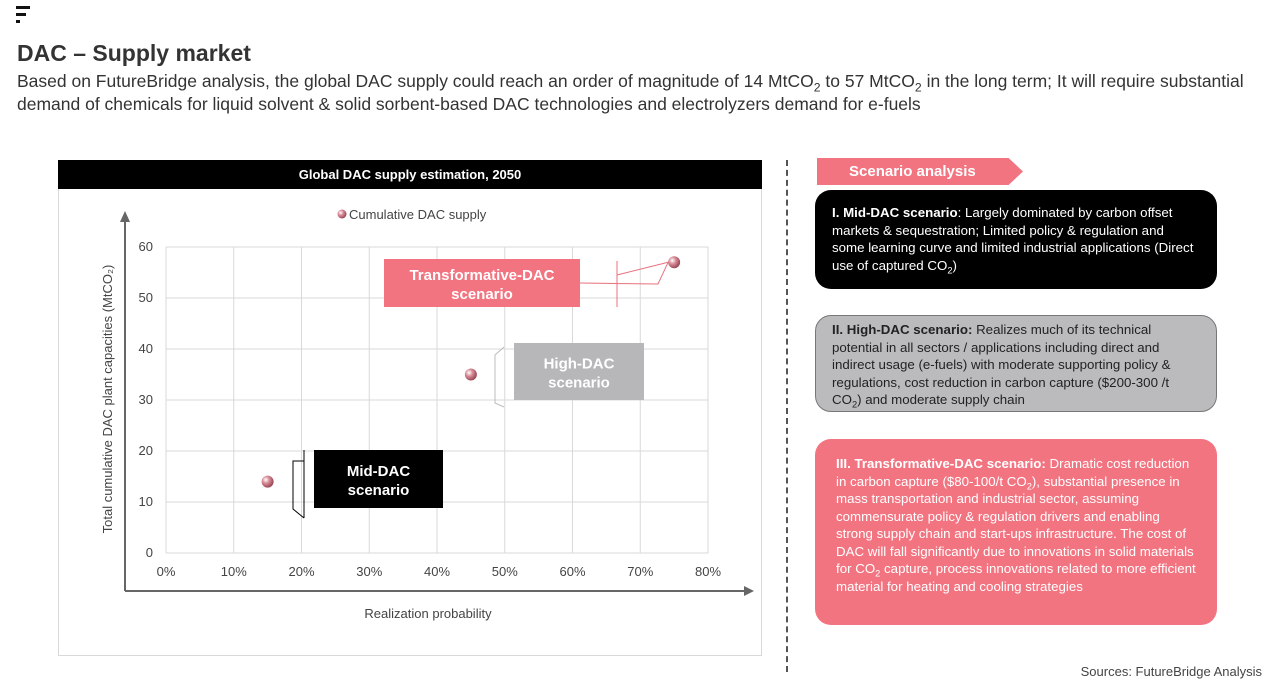  What do you see at coordinates (146, 246) in the screenshot?
I see `y-tick-label: 60` at bounding box center [146, 246].